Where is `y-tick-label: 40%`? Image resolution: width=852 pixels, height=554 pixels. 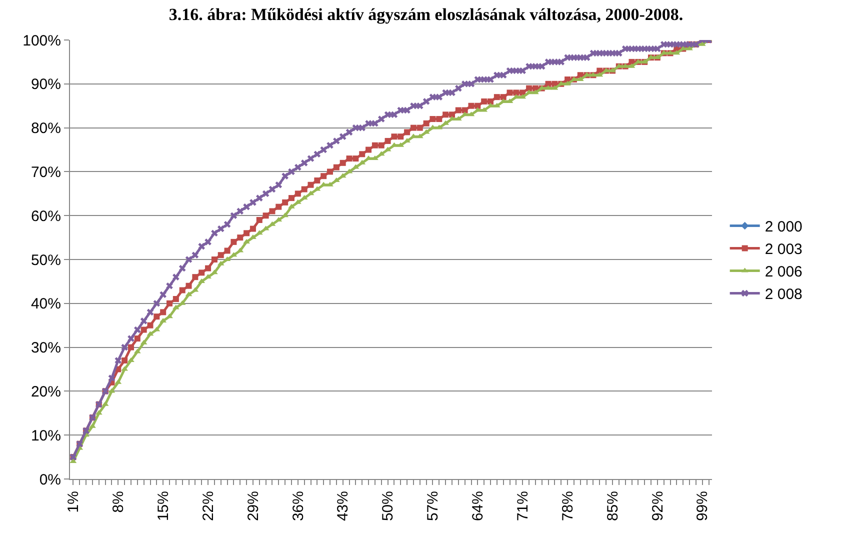
y-tick-label: 40% is located at coordinates (45, 304).